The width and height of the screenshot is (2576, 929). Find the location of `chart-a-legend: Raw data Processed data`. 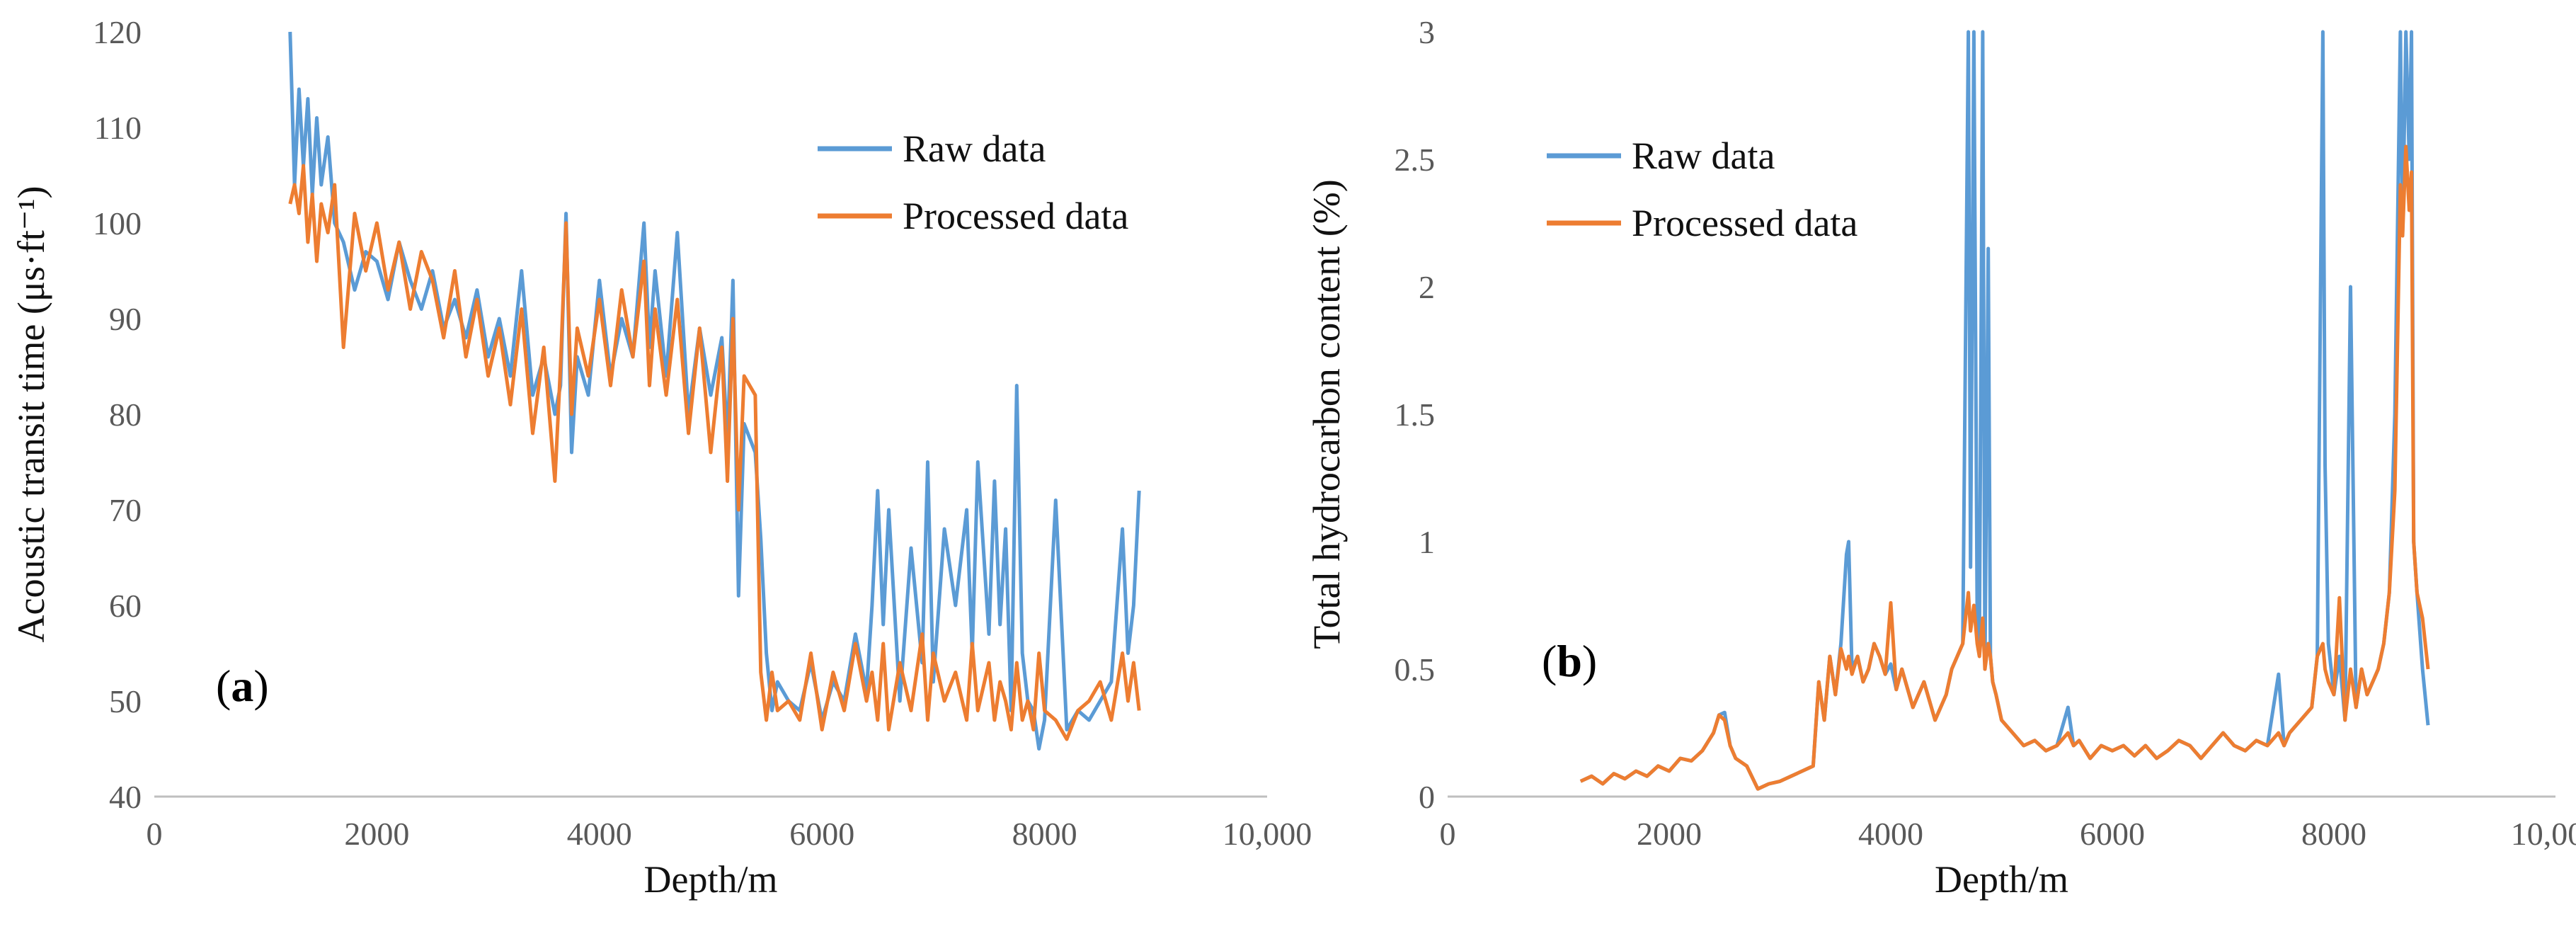

chart-a-legend: Raw data Processed data is located at coordinates (973, 182).